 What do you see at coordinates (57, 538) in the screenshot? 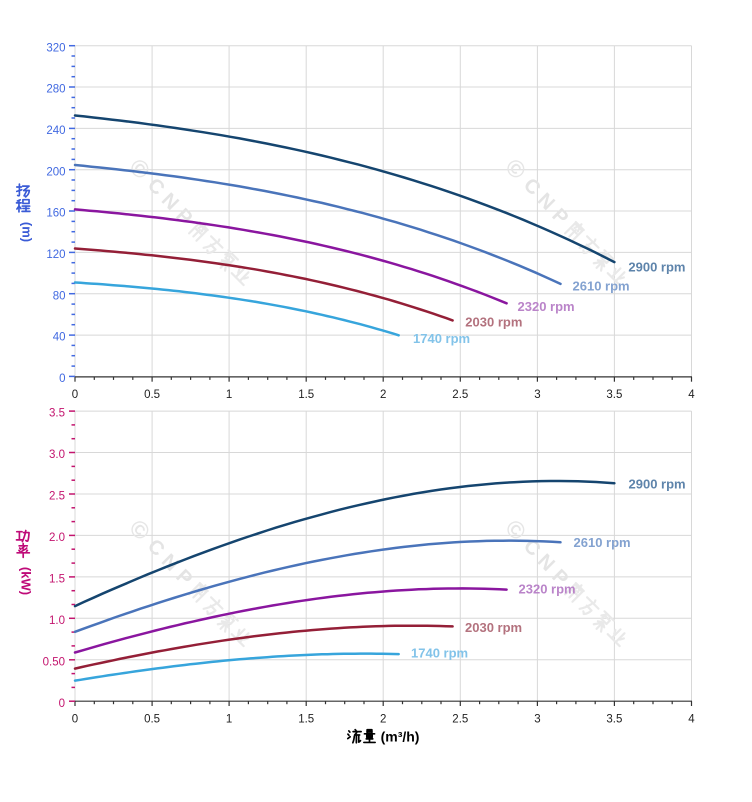
I see `svg-text: 2.0` at bounding box center [57, 538].